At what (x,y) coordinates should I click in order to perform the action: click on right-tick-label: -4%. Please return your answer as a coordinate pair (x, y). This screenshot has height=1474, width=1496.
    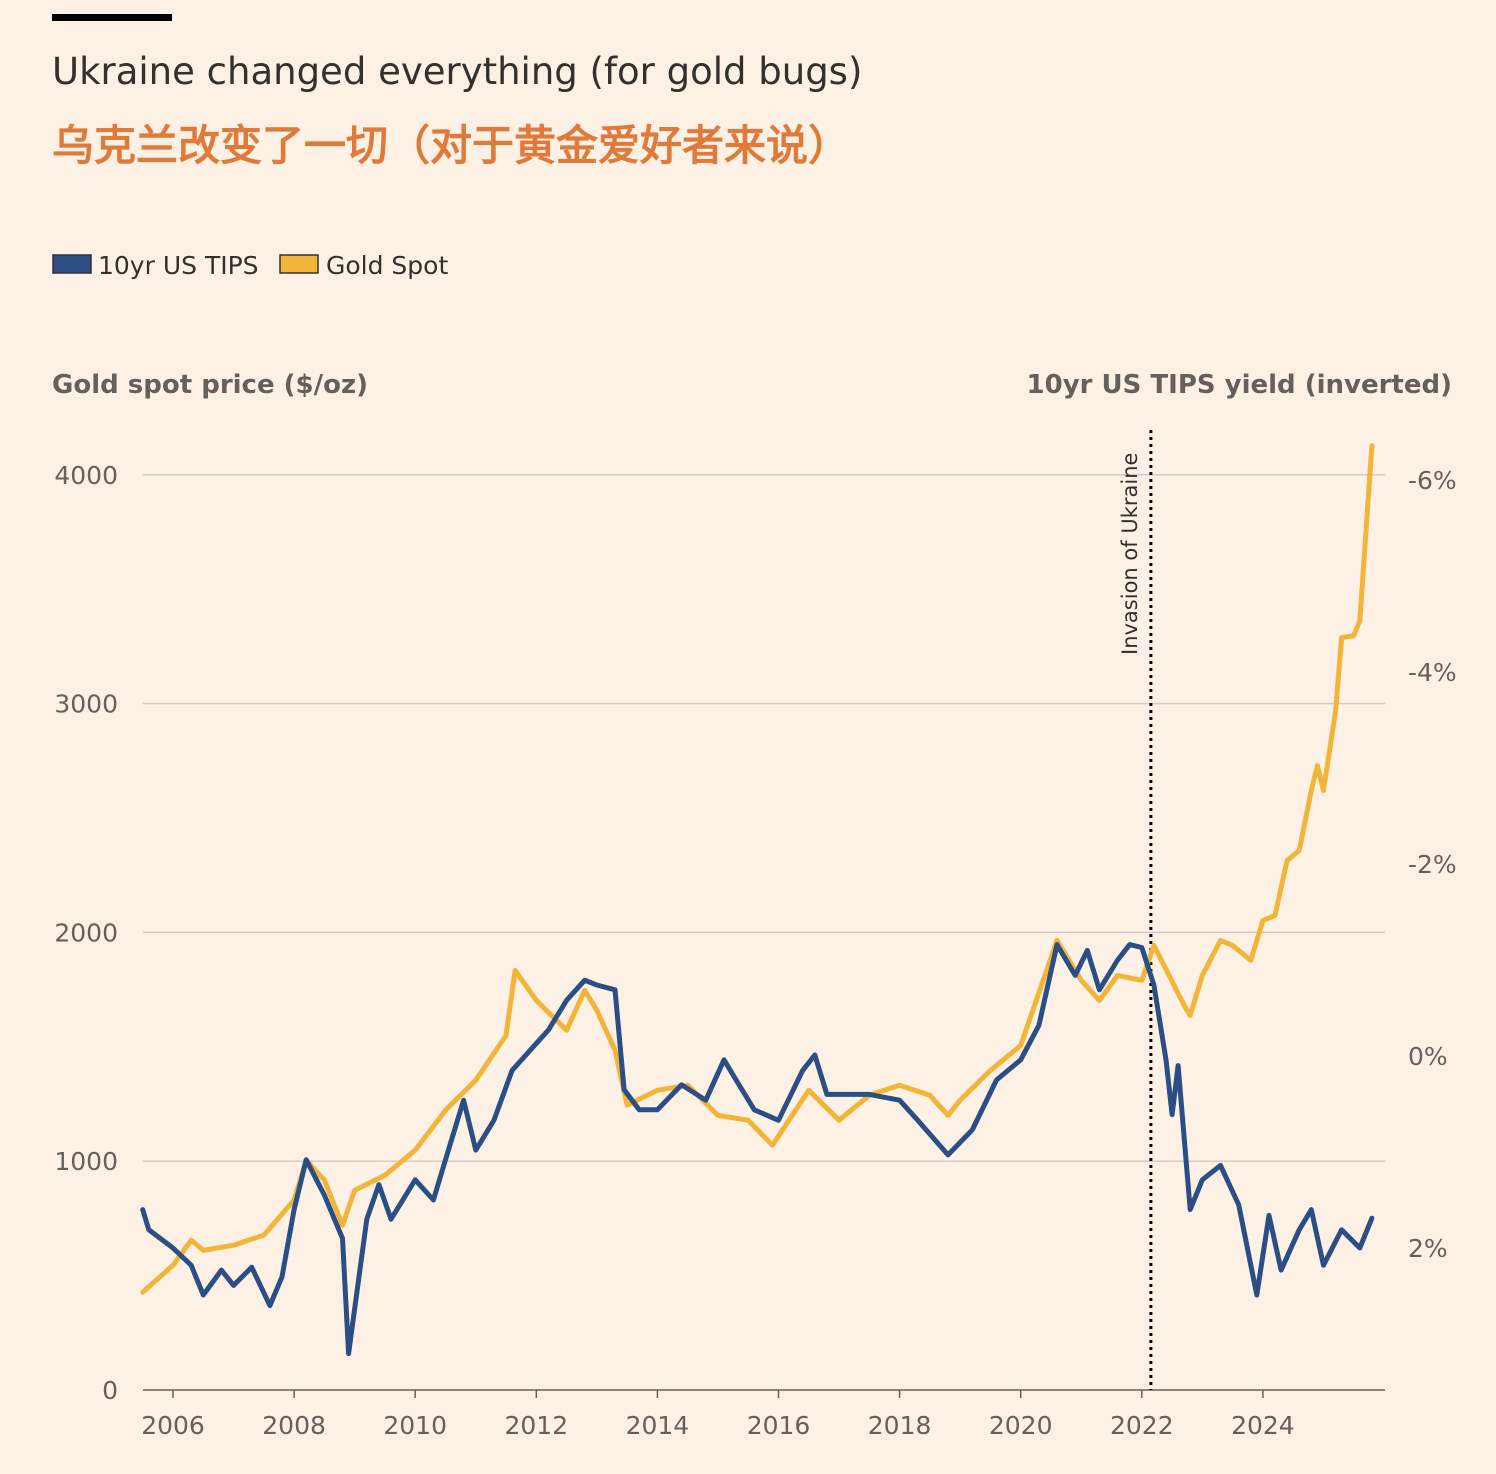
    Looking at the image, I should click on (1432, 672).